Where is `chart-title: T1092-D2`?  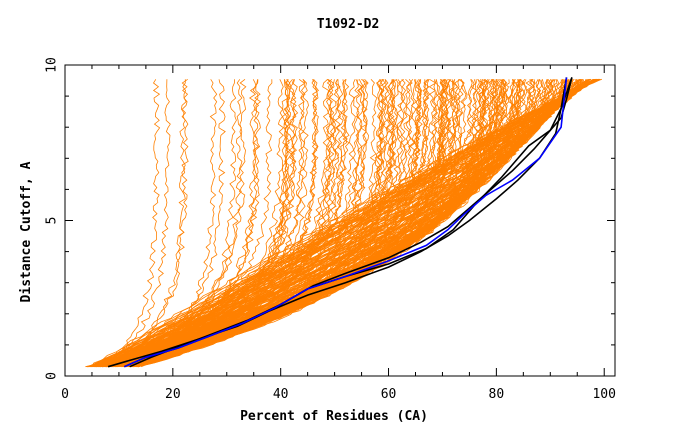
chart-title: T1092-D2 is located at coordinates (348, 24).